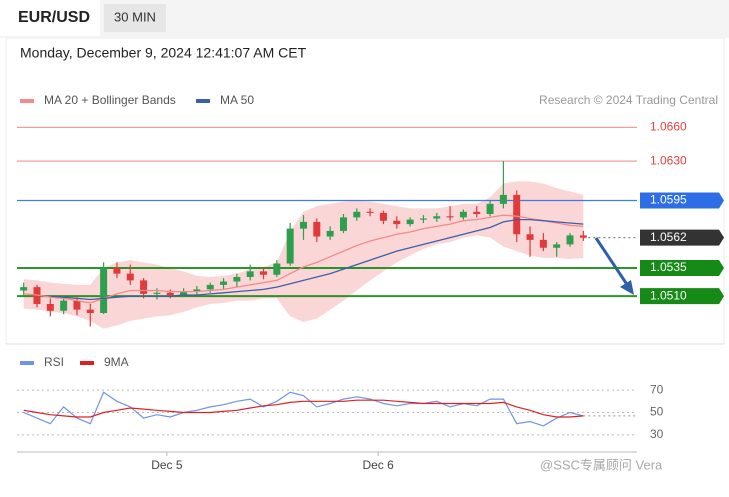 The image size is (729, 497). Describe the element at coordinates (116, 362) in the screenshot. I see `legend-label: 9MA` at that location.